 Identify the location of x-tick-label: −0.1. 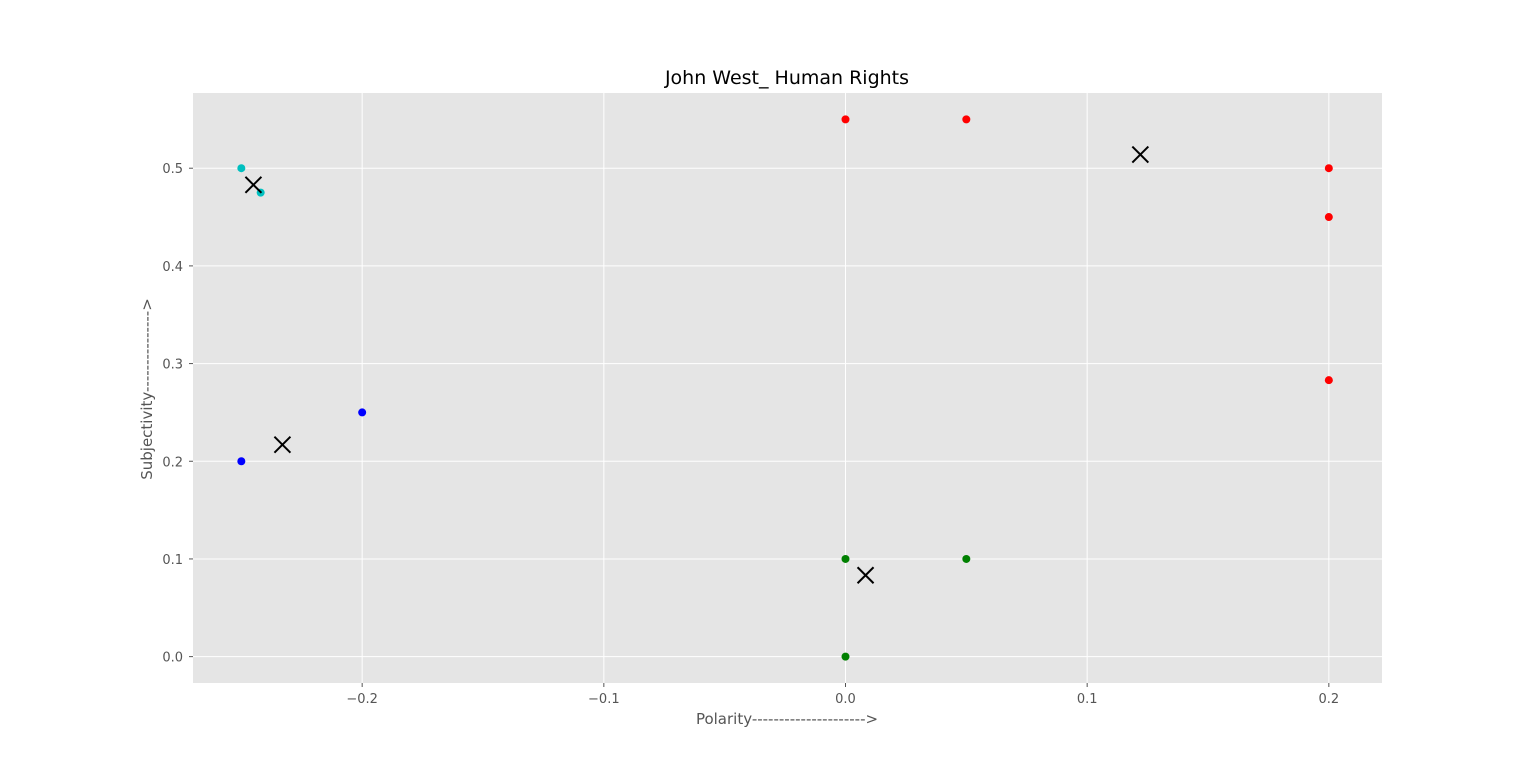
(604, 699).